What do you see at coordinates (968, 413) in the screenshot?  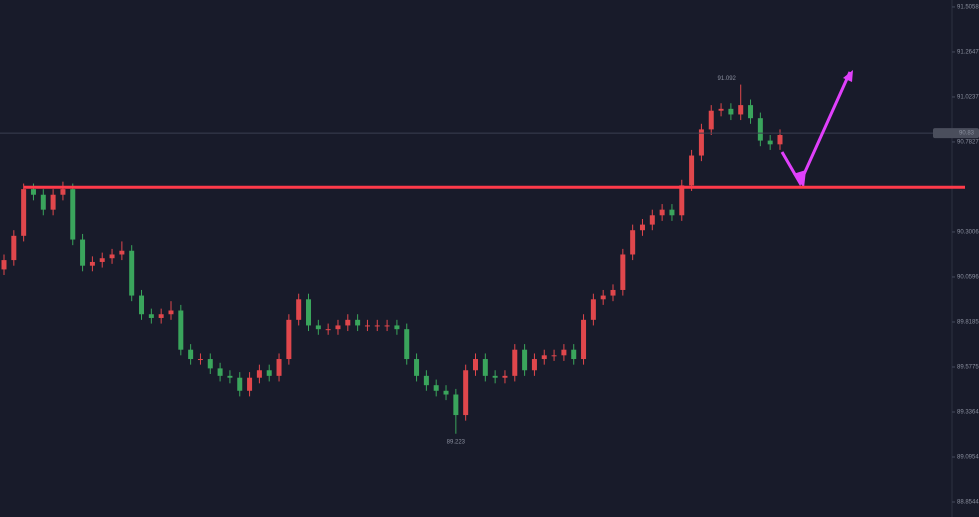 I see `y-tick-label: 89.3364` at bounding box center [968, 413].